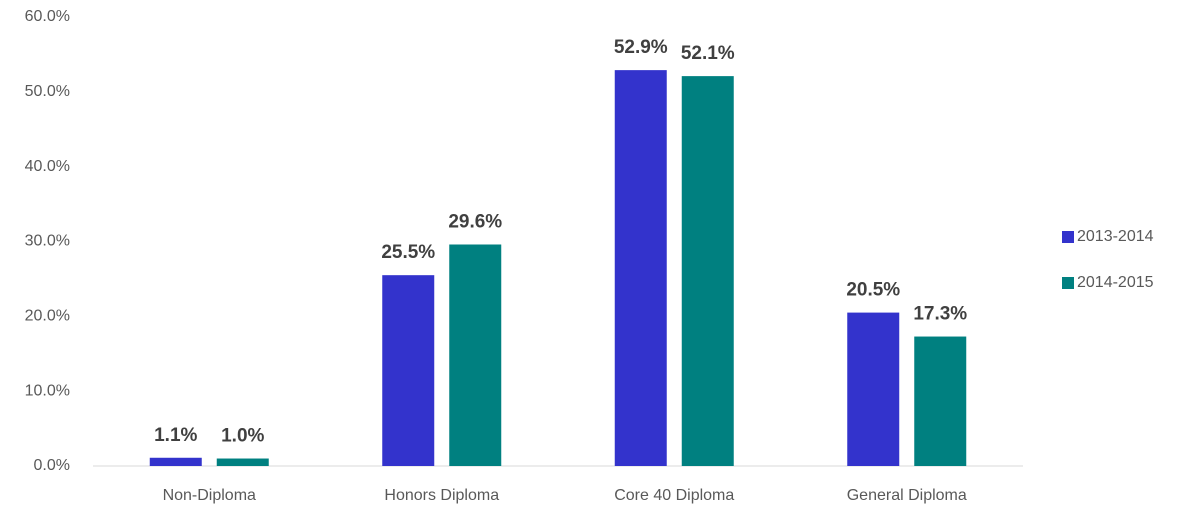  I want to click on x-tick-label: Honors Diploma, so click(441, 495).